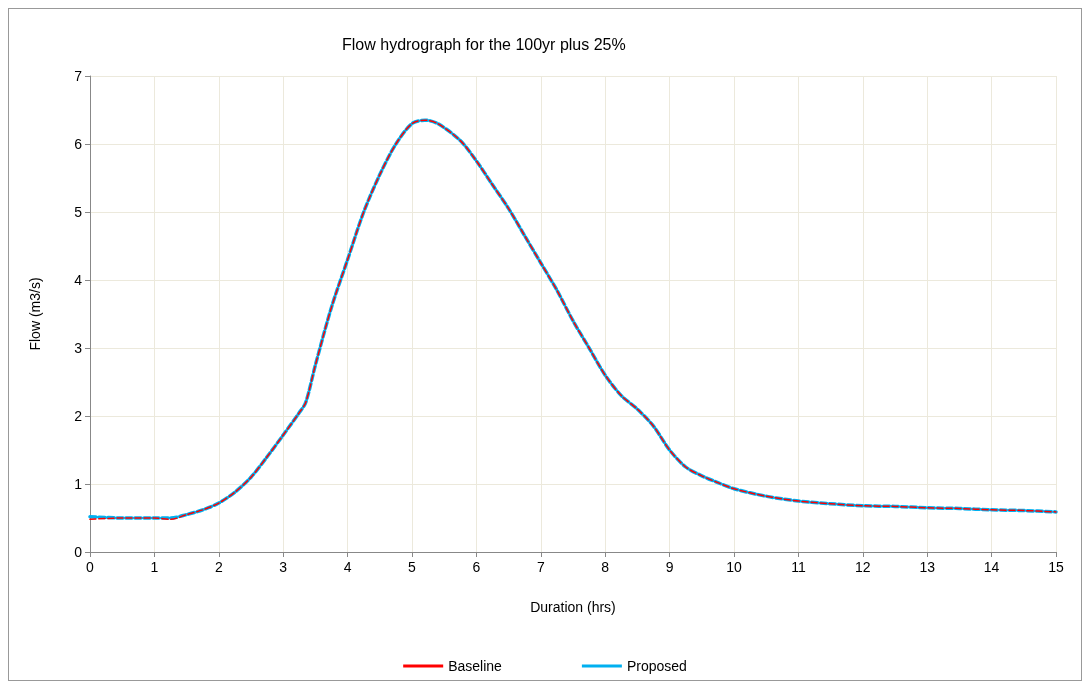  I want to click on x-tick-label: 9, so click(669, 567).